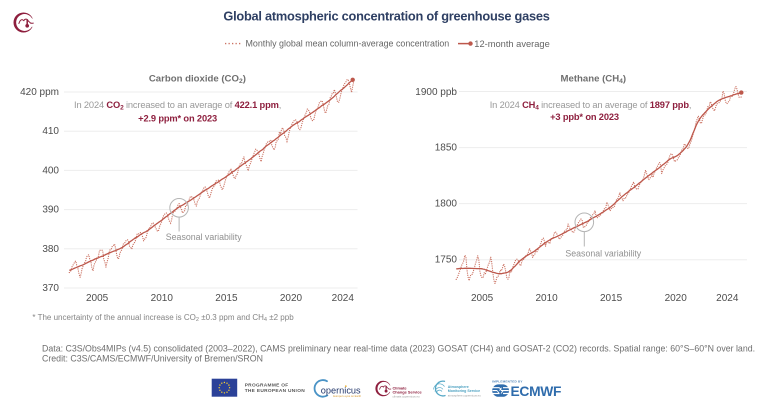  Describe the element at coordinates (507, 381) in the screenshot. I see `svg-text: IMPLEMENTED BY` at that location.